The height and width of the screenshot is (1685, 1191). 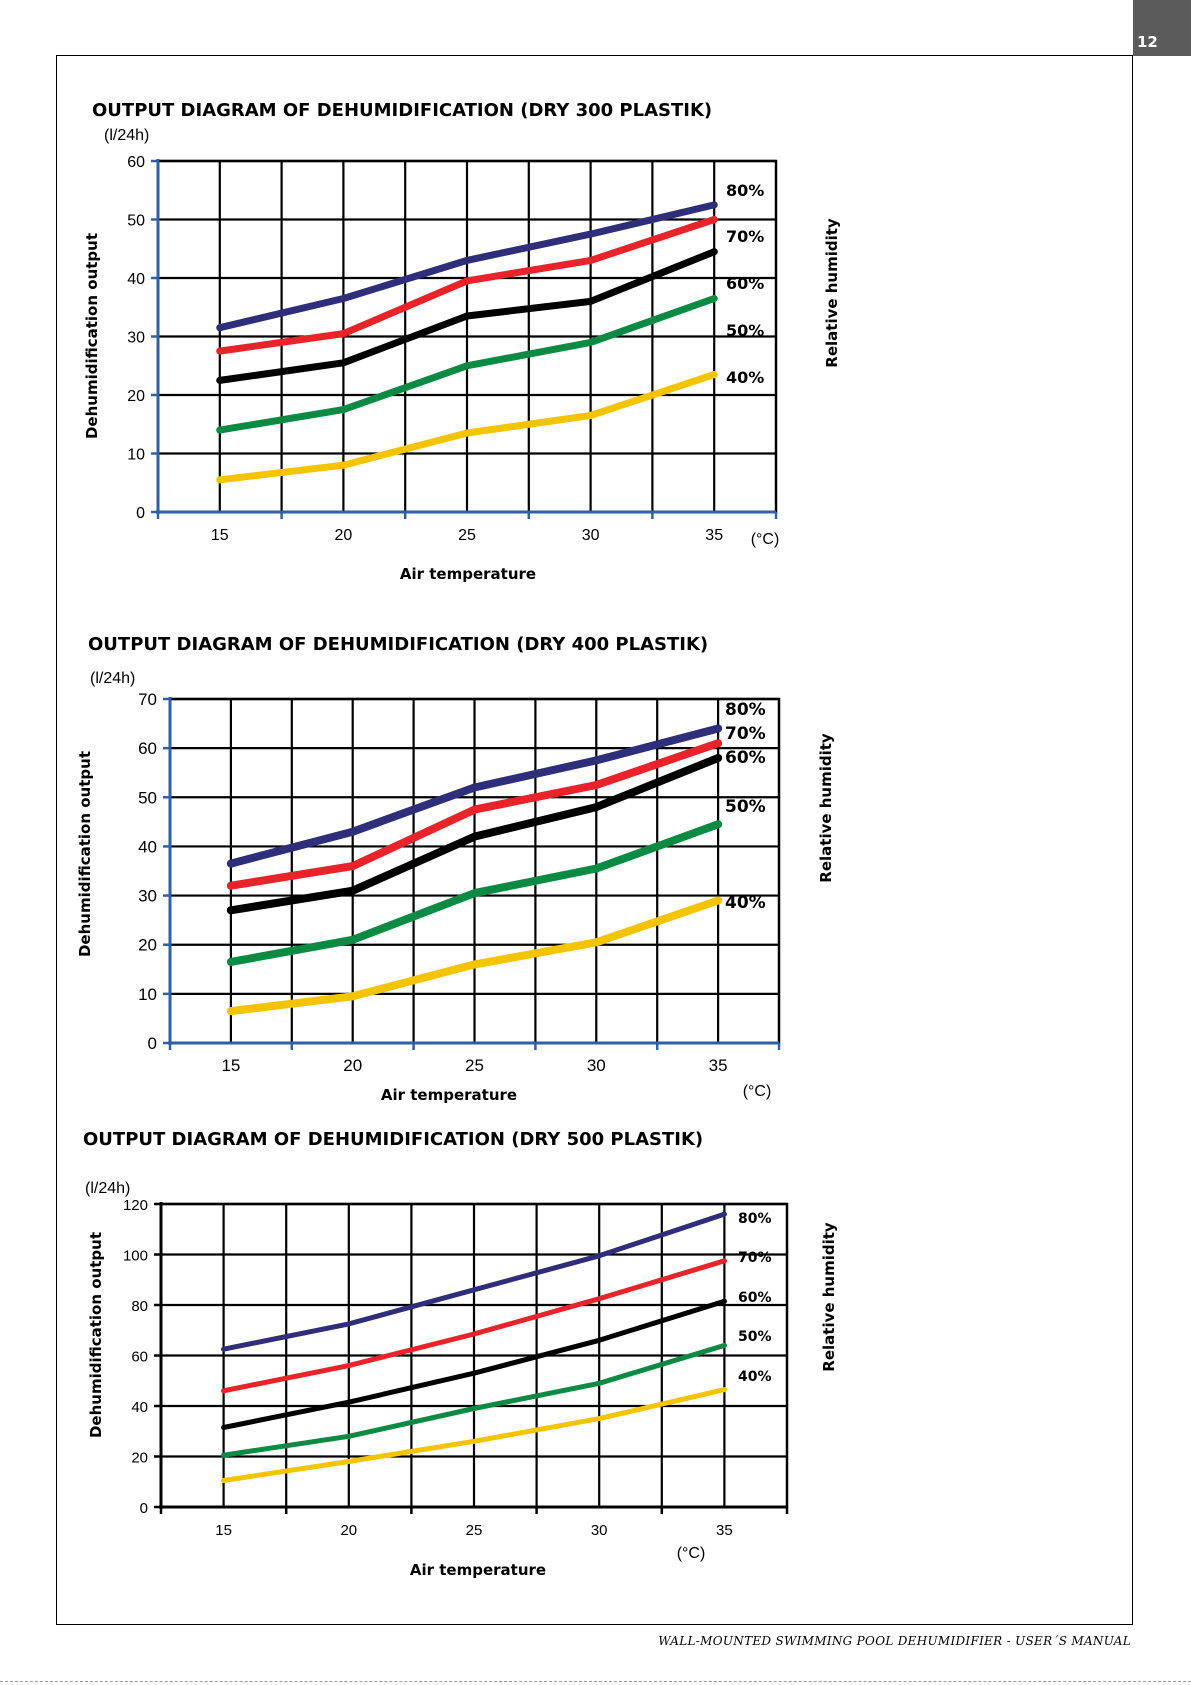 What do you see at coordinates (757, 1091) in the screenshot?
I see `x-unit-label: (°C)` at bounding box center [757, 1091].